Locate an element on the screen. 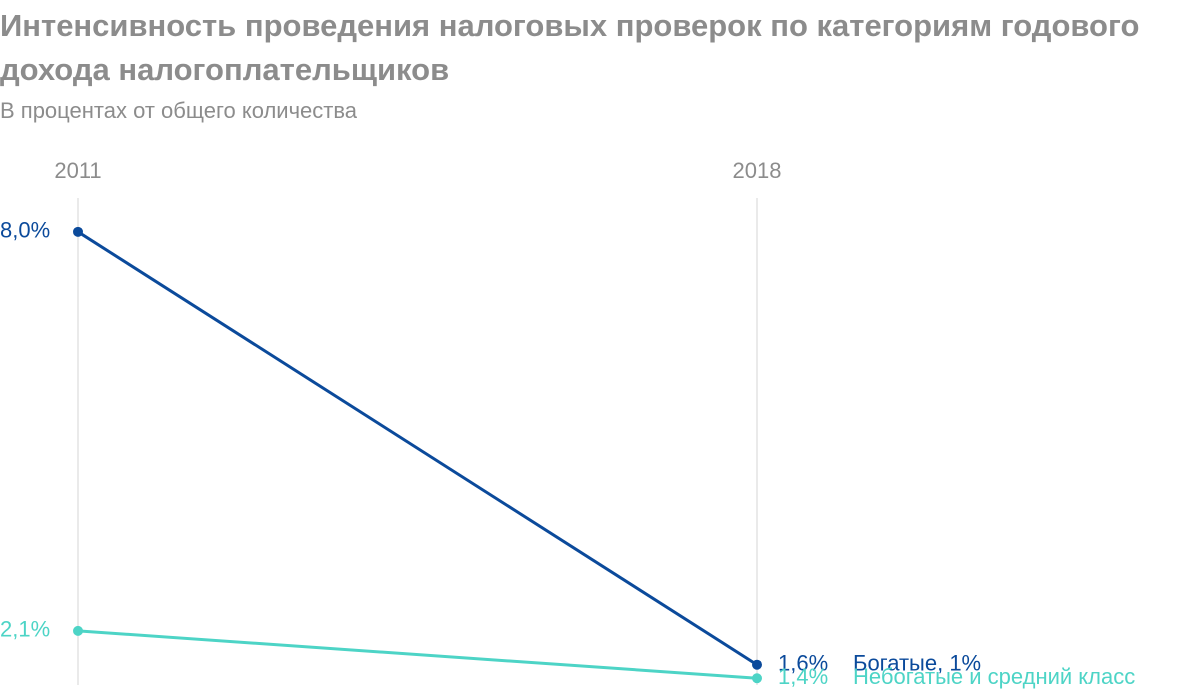 This screenshot has width=1200, height=693. legend-label: Небогатые и средний класс is located at coordinates (994, 676).